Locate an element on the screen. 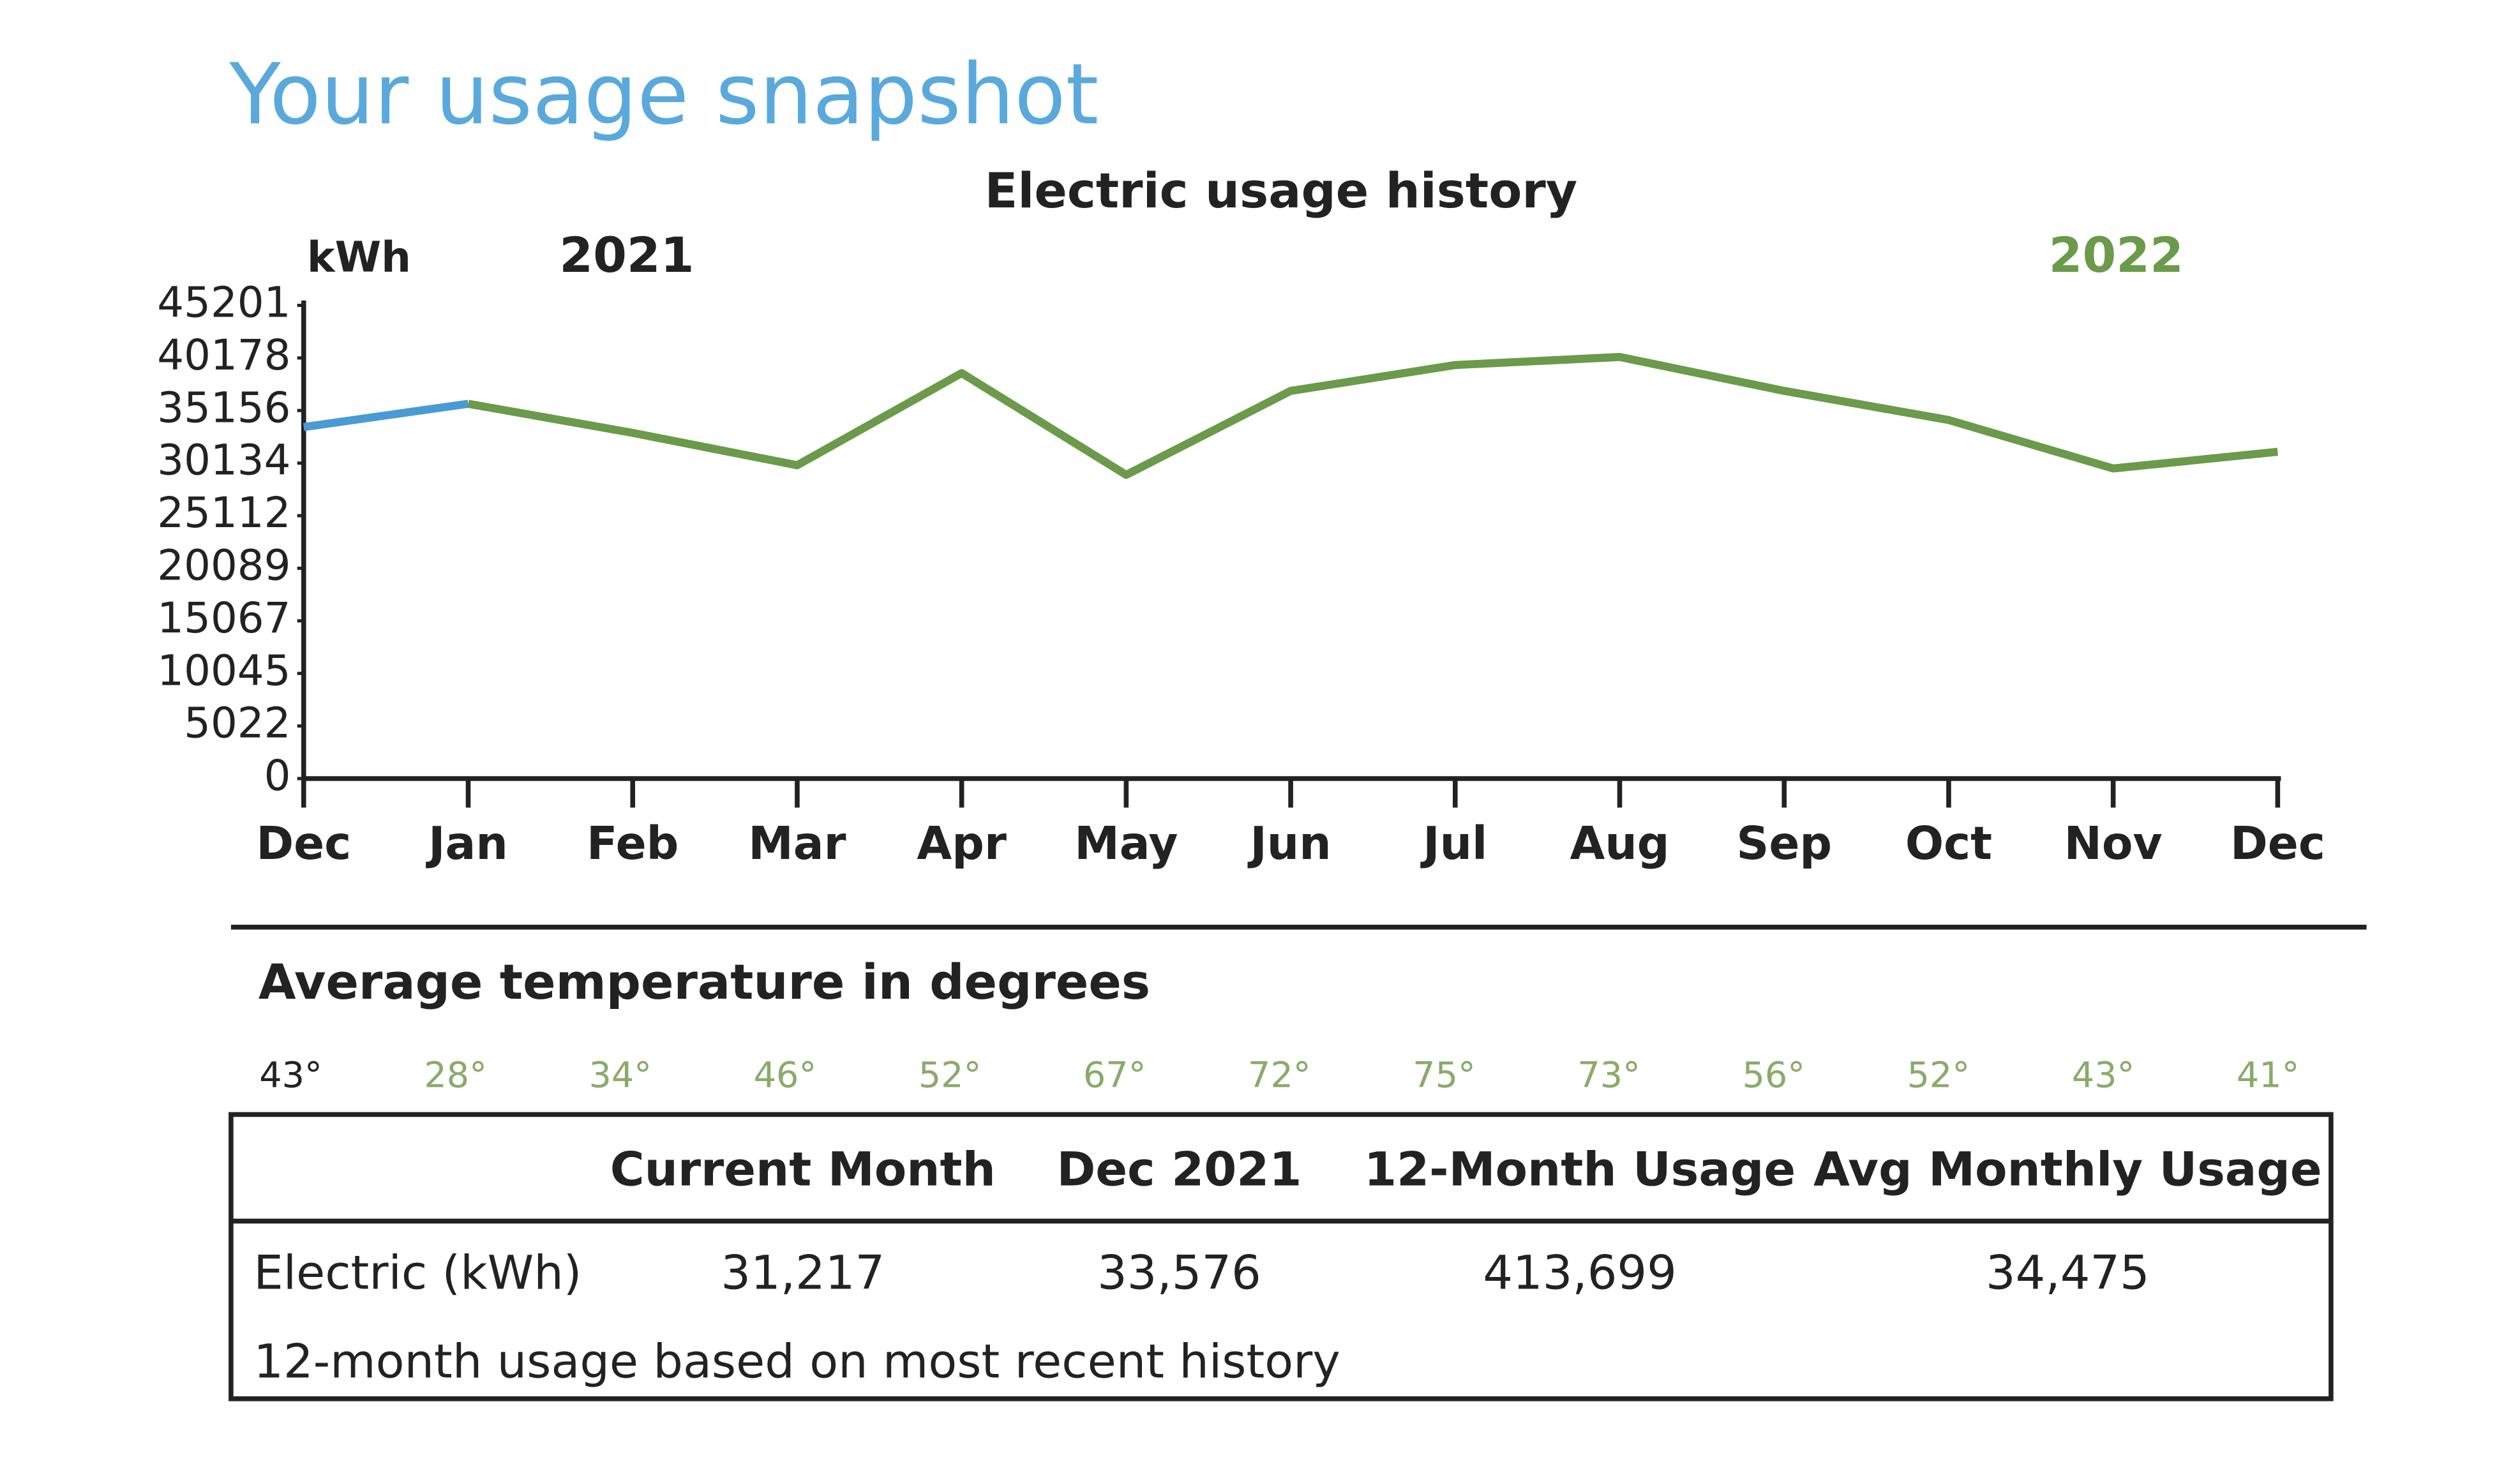  legend-2021: 2021 is located at coordinates (626, 255).